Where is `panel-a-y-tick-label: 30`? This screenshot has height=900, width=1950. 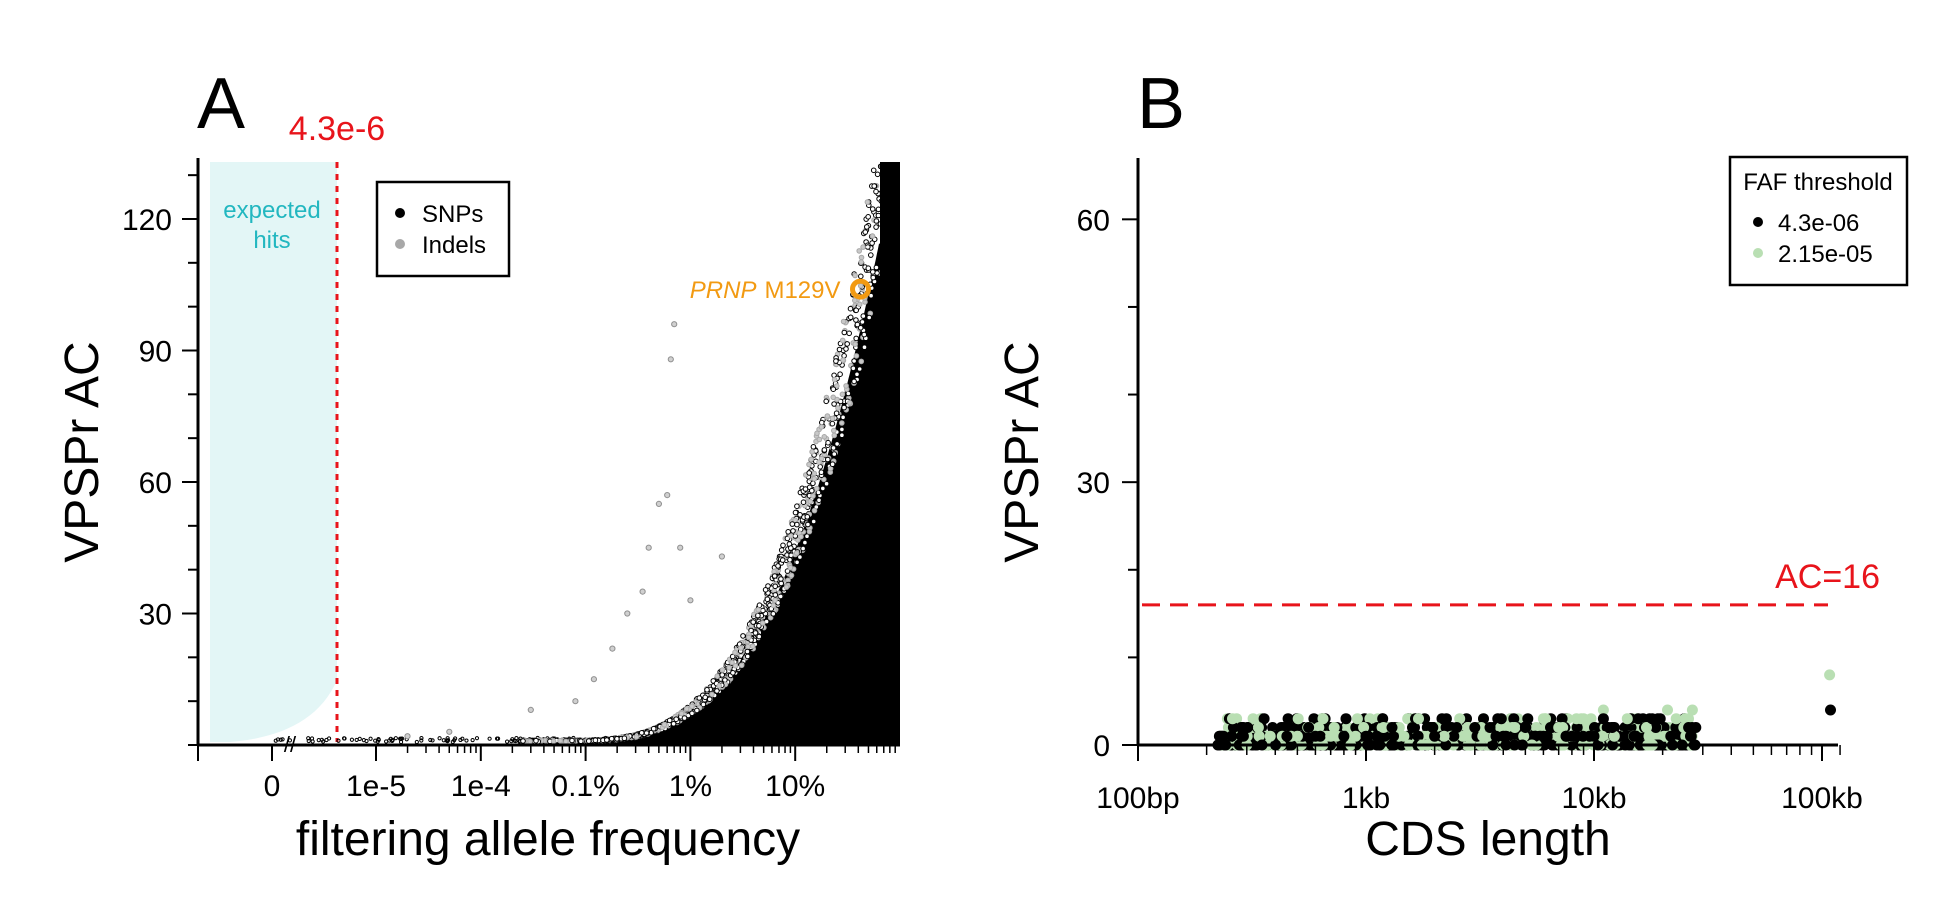
panel-a-y-tick-label: 30 is located at coordinates (155, 614).